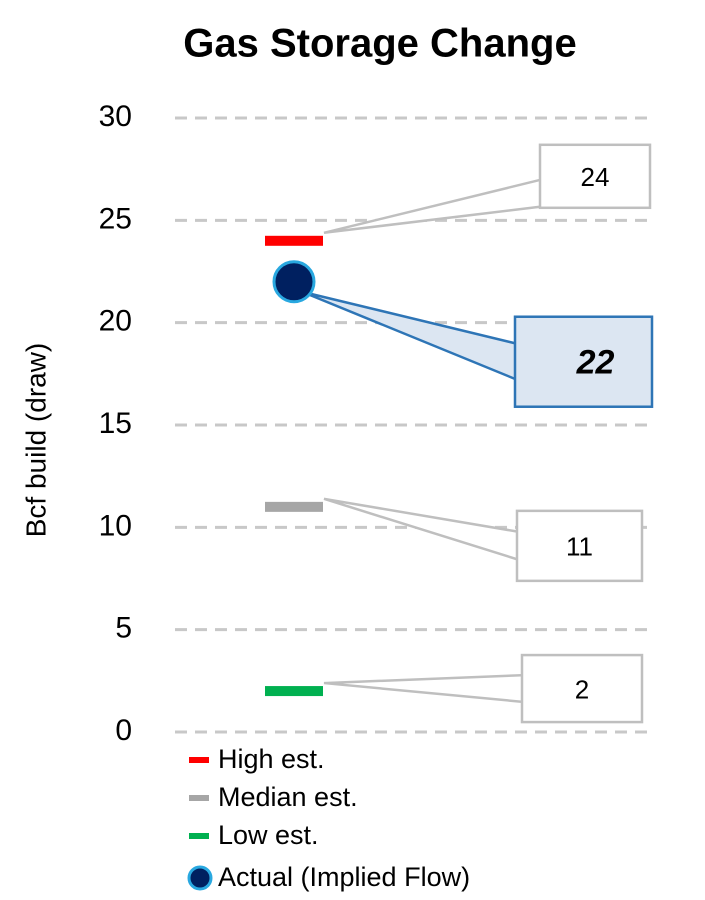  Describe the element at coordinates (271, 759) in the screenshot. I see `legend-label: High est.` at that location.